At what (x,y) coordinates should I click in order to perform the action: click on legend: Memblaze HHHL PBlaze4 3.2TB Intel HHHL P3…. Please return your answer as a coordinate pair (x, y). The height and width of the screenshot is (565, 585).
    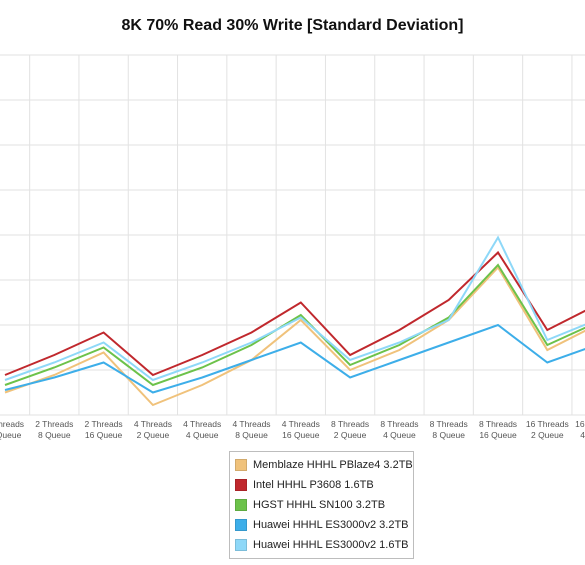
    Looking at the image, I should click on (321, 505).